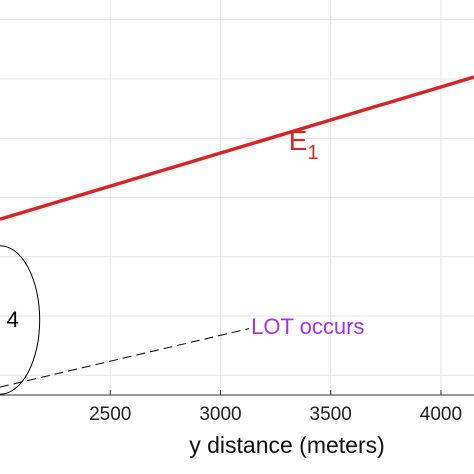 The height and width of the screenshot is (474, 474). Describe the element at coordinates (20, 320) in the screenshot. I see `circle-marker` at that location.